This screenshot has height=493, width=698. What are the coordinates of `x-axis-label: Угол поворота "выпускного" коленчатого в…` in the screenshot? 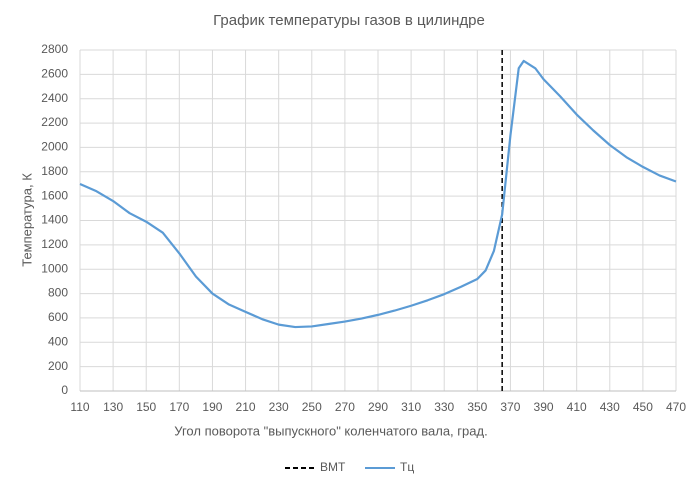 It's located at (330, 430).